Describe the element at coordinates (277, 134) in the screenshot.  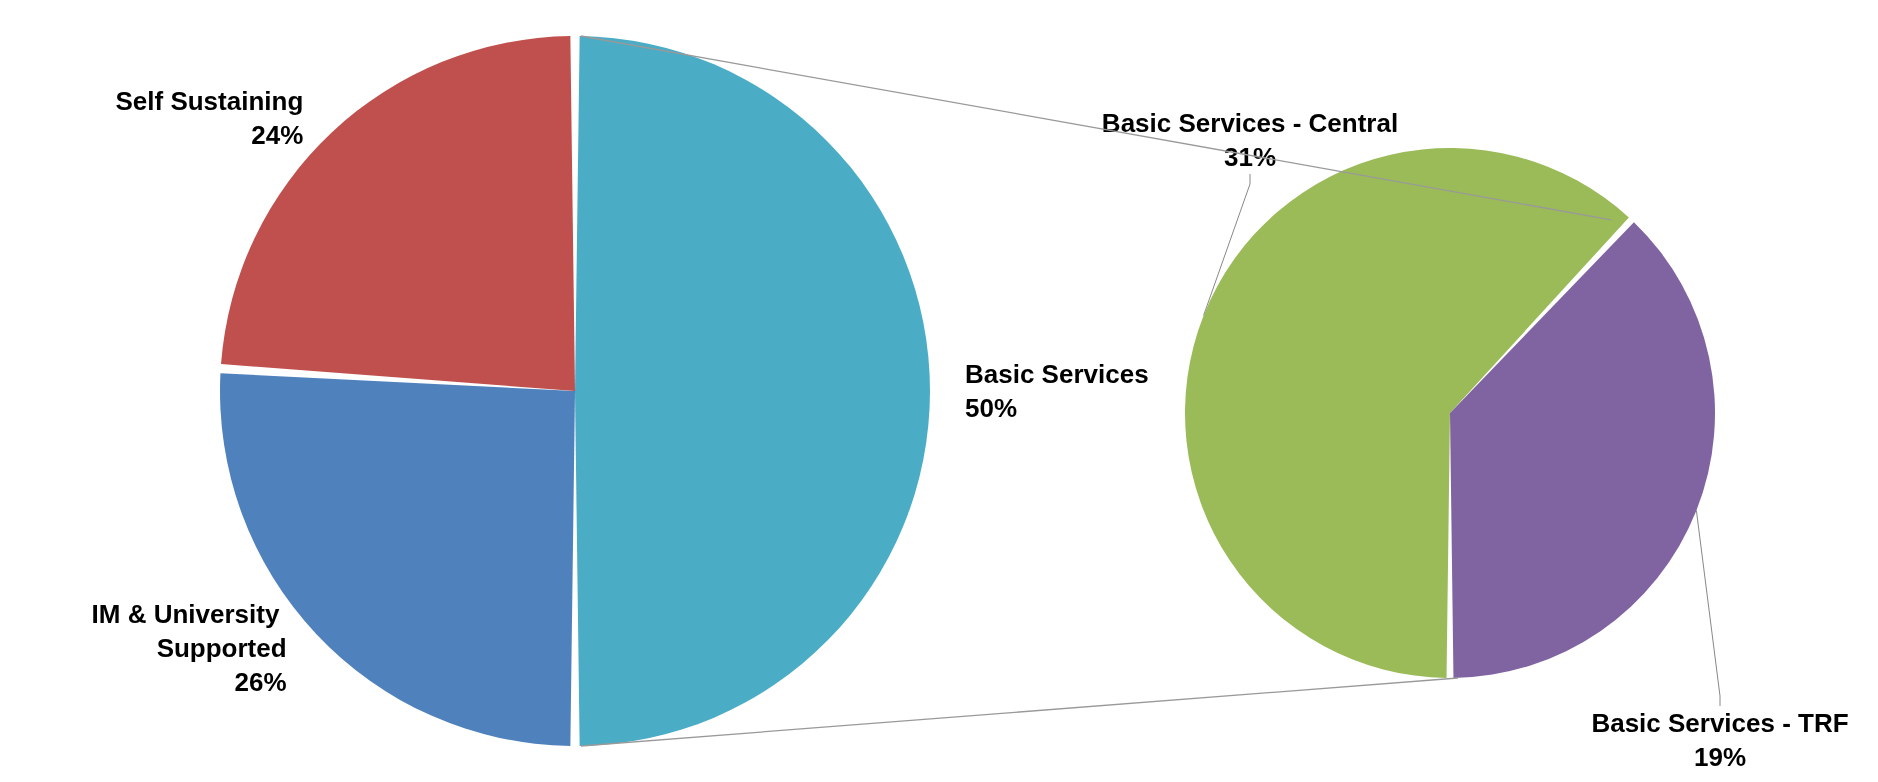
I see `data-label: 24%` at that location.